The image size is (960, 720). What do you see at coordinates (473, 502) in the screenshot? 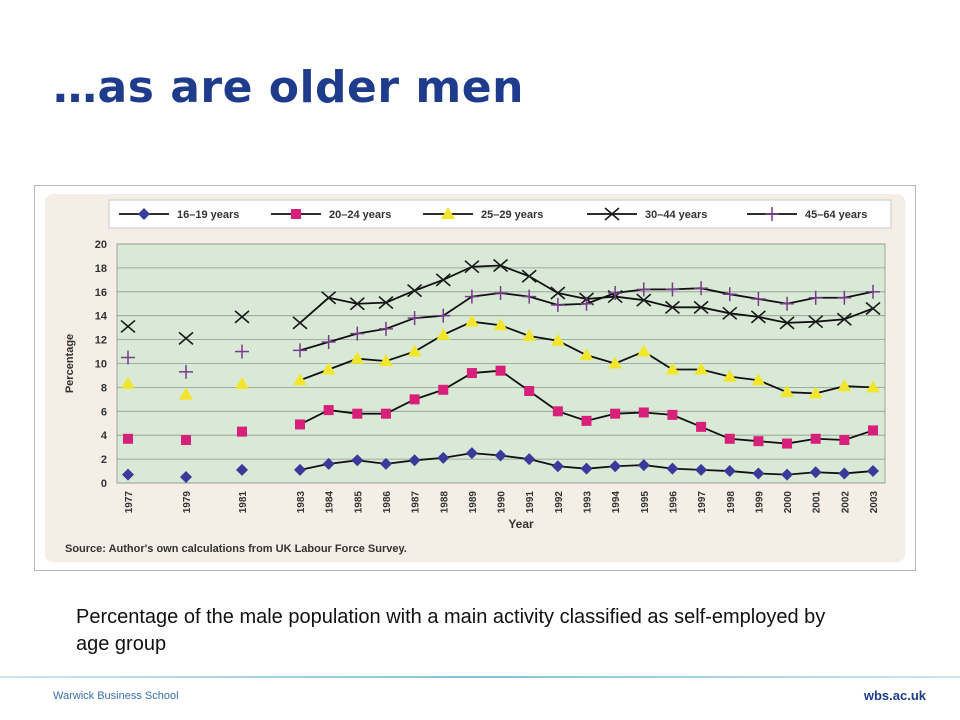
I see `x-tick-label: 1989` at bounding box center [473, 502].